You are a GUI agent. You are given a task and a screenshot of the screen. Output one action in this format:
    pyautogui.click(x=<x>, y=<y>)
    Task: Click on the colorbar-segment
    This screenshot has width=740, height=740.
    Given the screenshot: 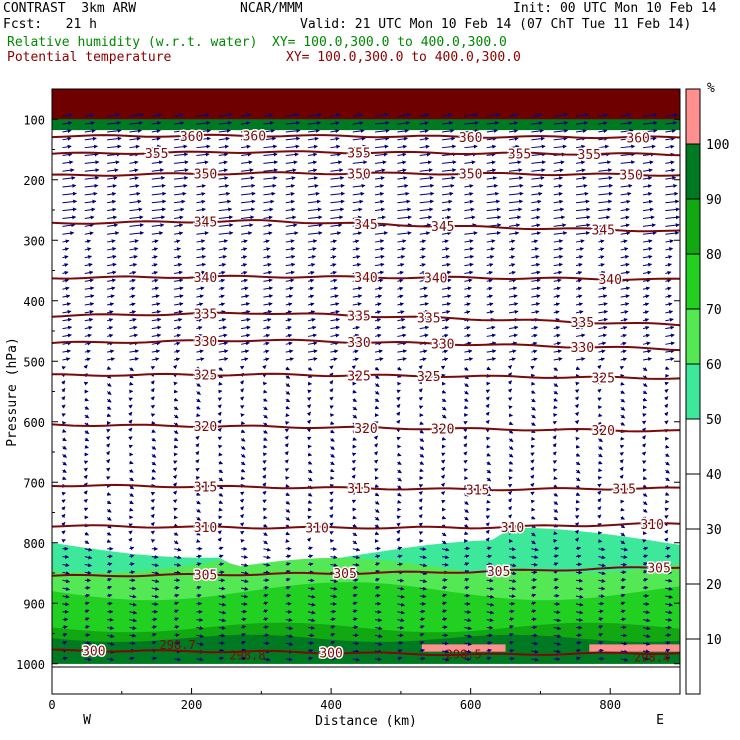 What is the action you would take?
    pyautogui.click(x=693, y=391)
    